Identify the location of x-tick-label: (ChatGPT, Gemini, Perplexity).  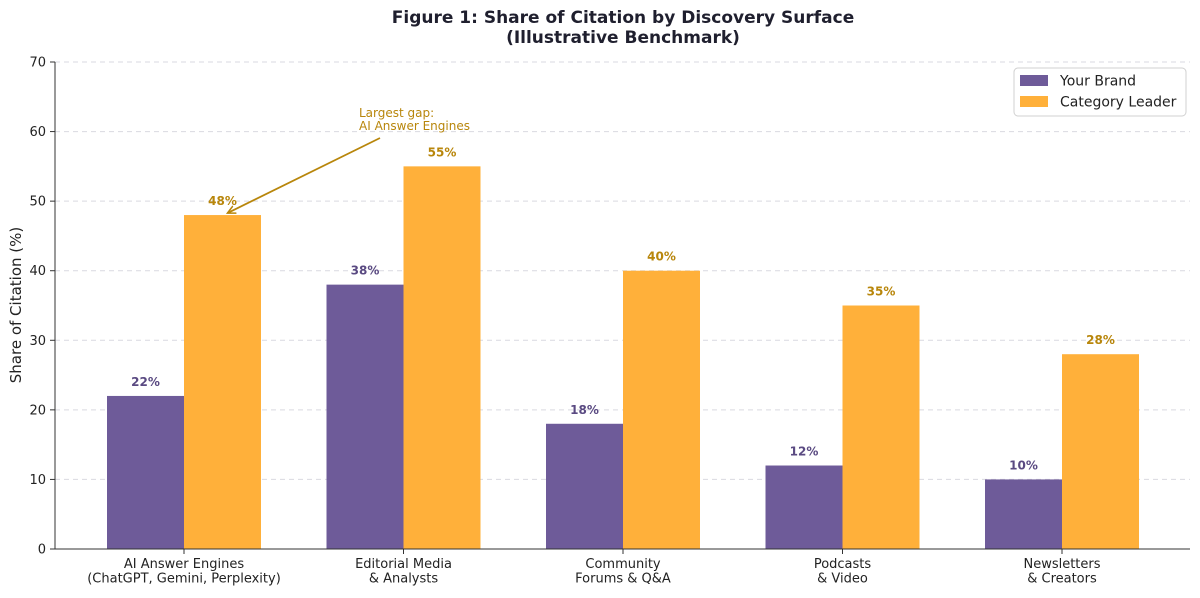
(184, 579).